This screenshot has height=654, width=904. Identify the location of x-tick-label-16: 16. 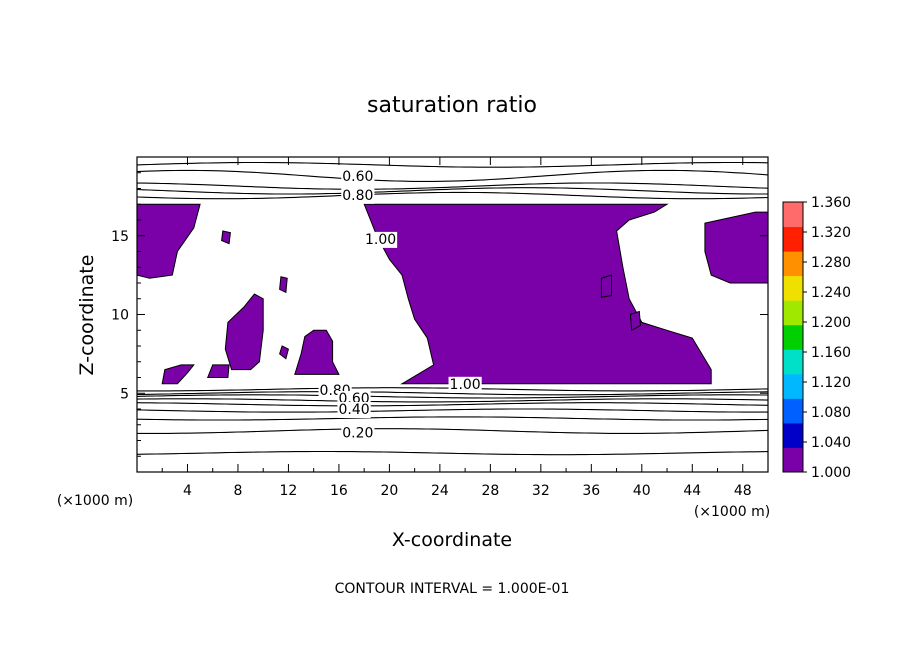
(339, 491).